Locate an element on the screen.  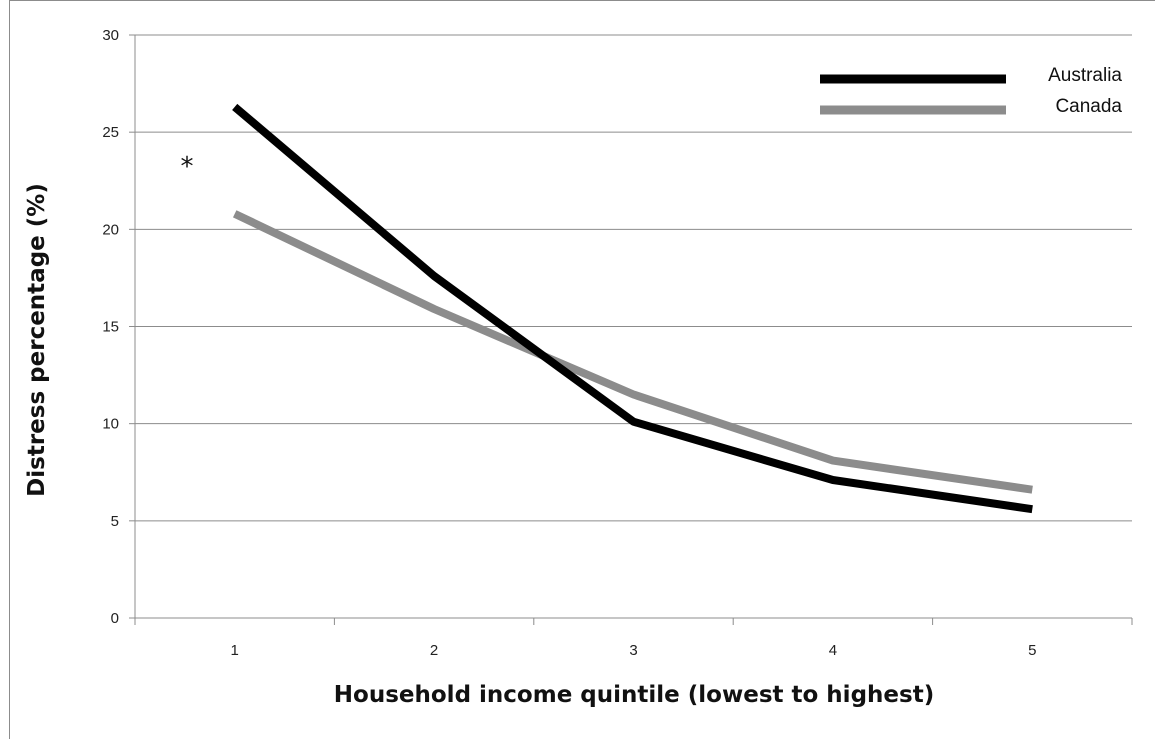
y-tick-label: 15 is located at coordinates (110, 327).